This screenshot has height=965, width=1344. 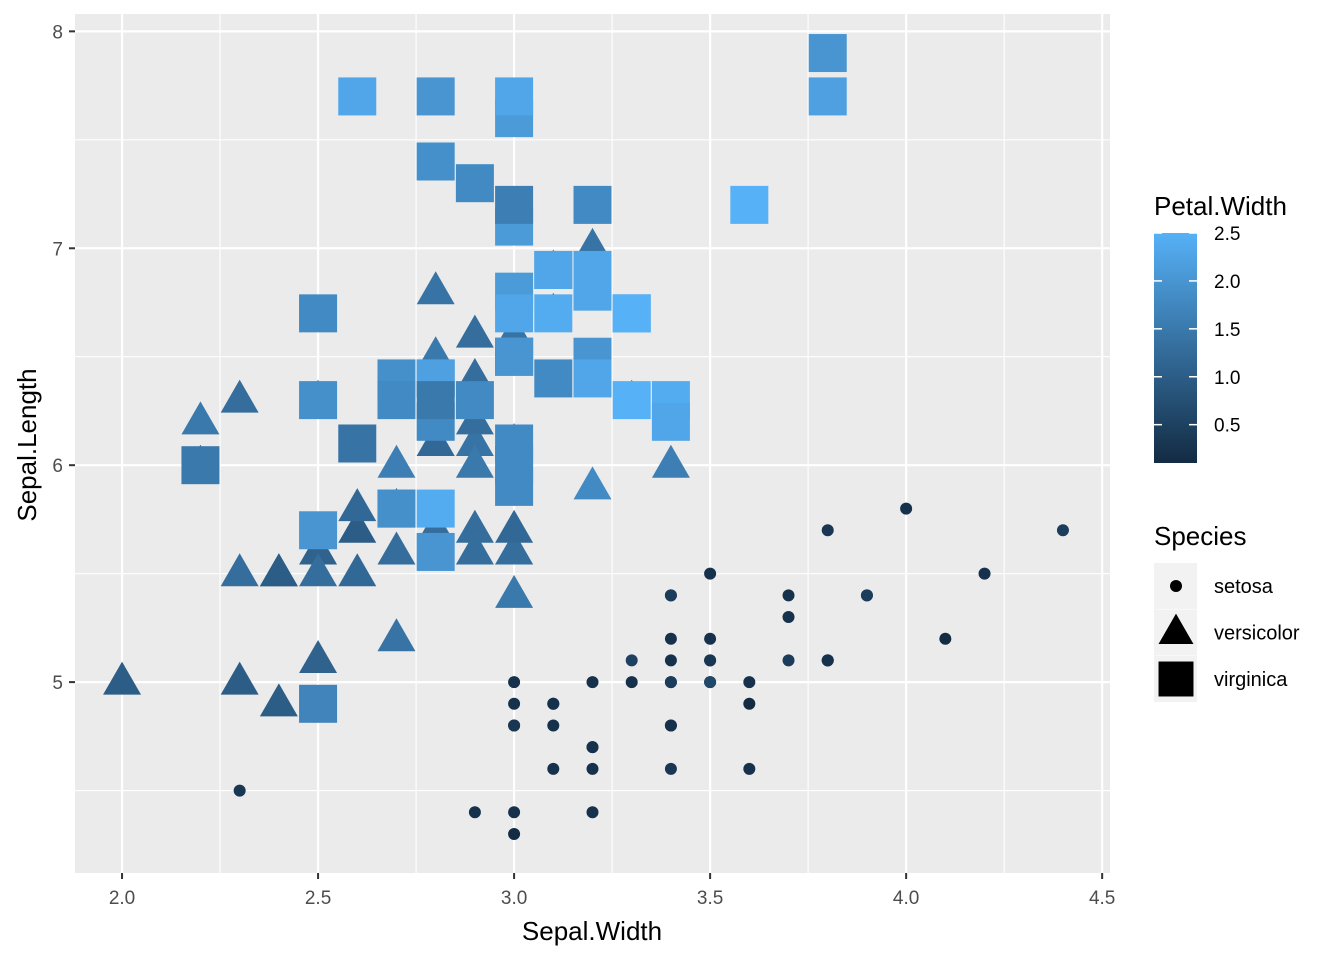 What do you see at coordinates (27, 444) in the screenshot?
I see `y-axis-title: Sepal.Length` at bounding box center [27, 444].